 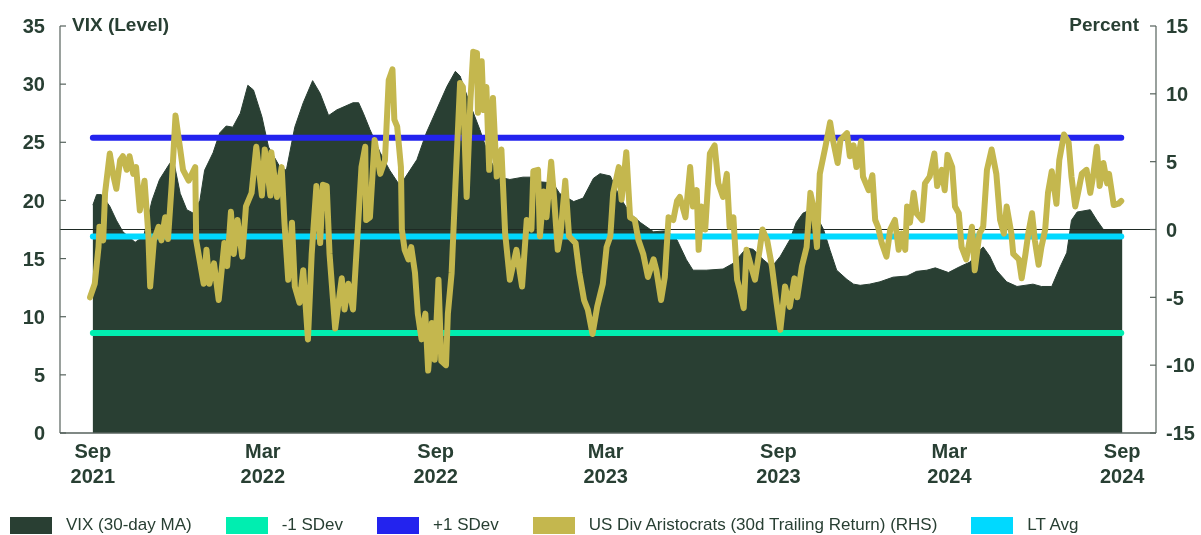 I want to click on x-tick-label: Mar 2024, so click(x=950, y=463).